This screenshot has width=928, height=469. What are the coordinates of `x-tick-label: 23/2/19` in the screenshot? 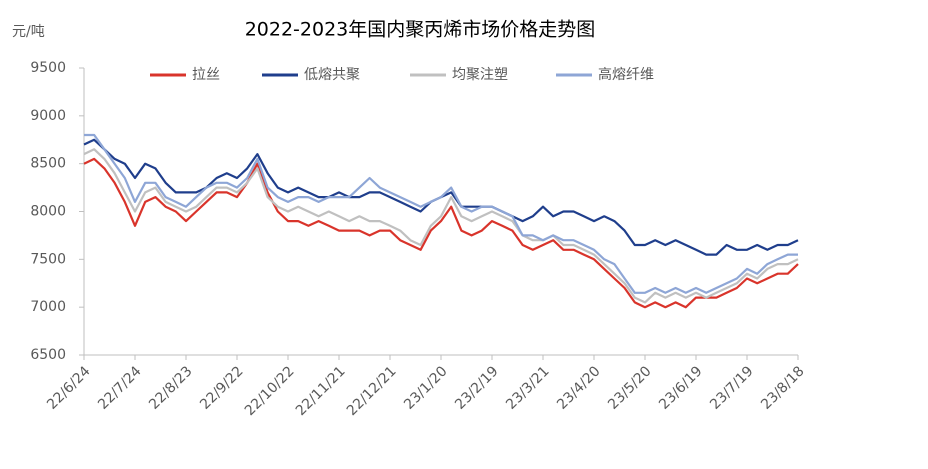 It's located at (476, 387).